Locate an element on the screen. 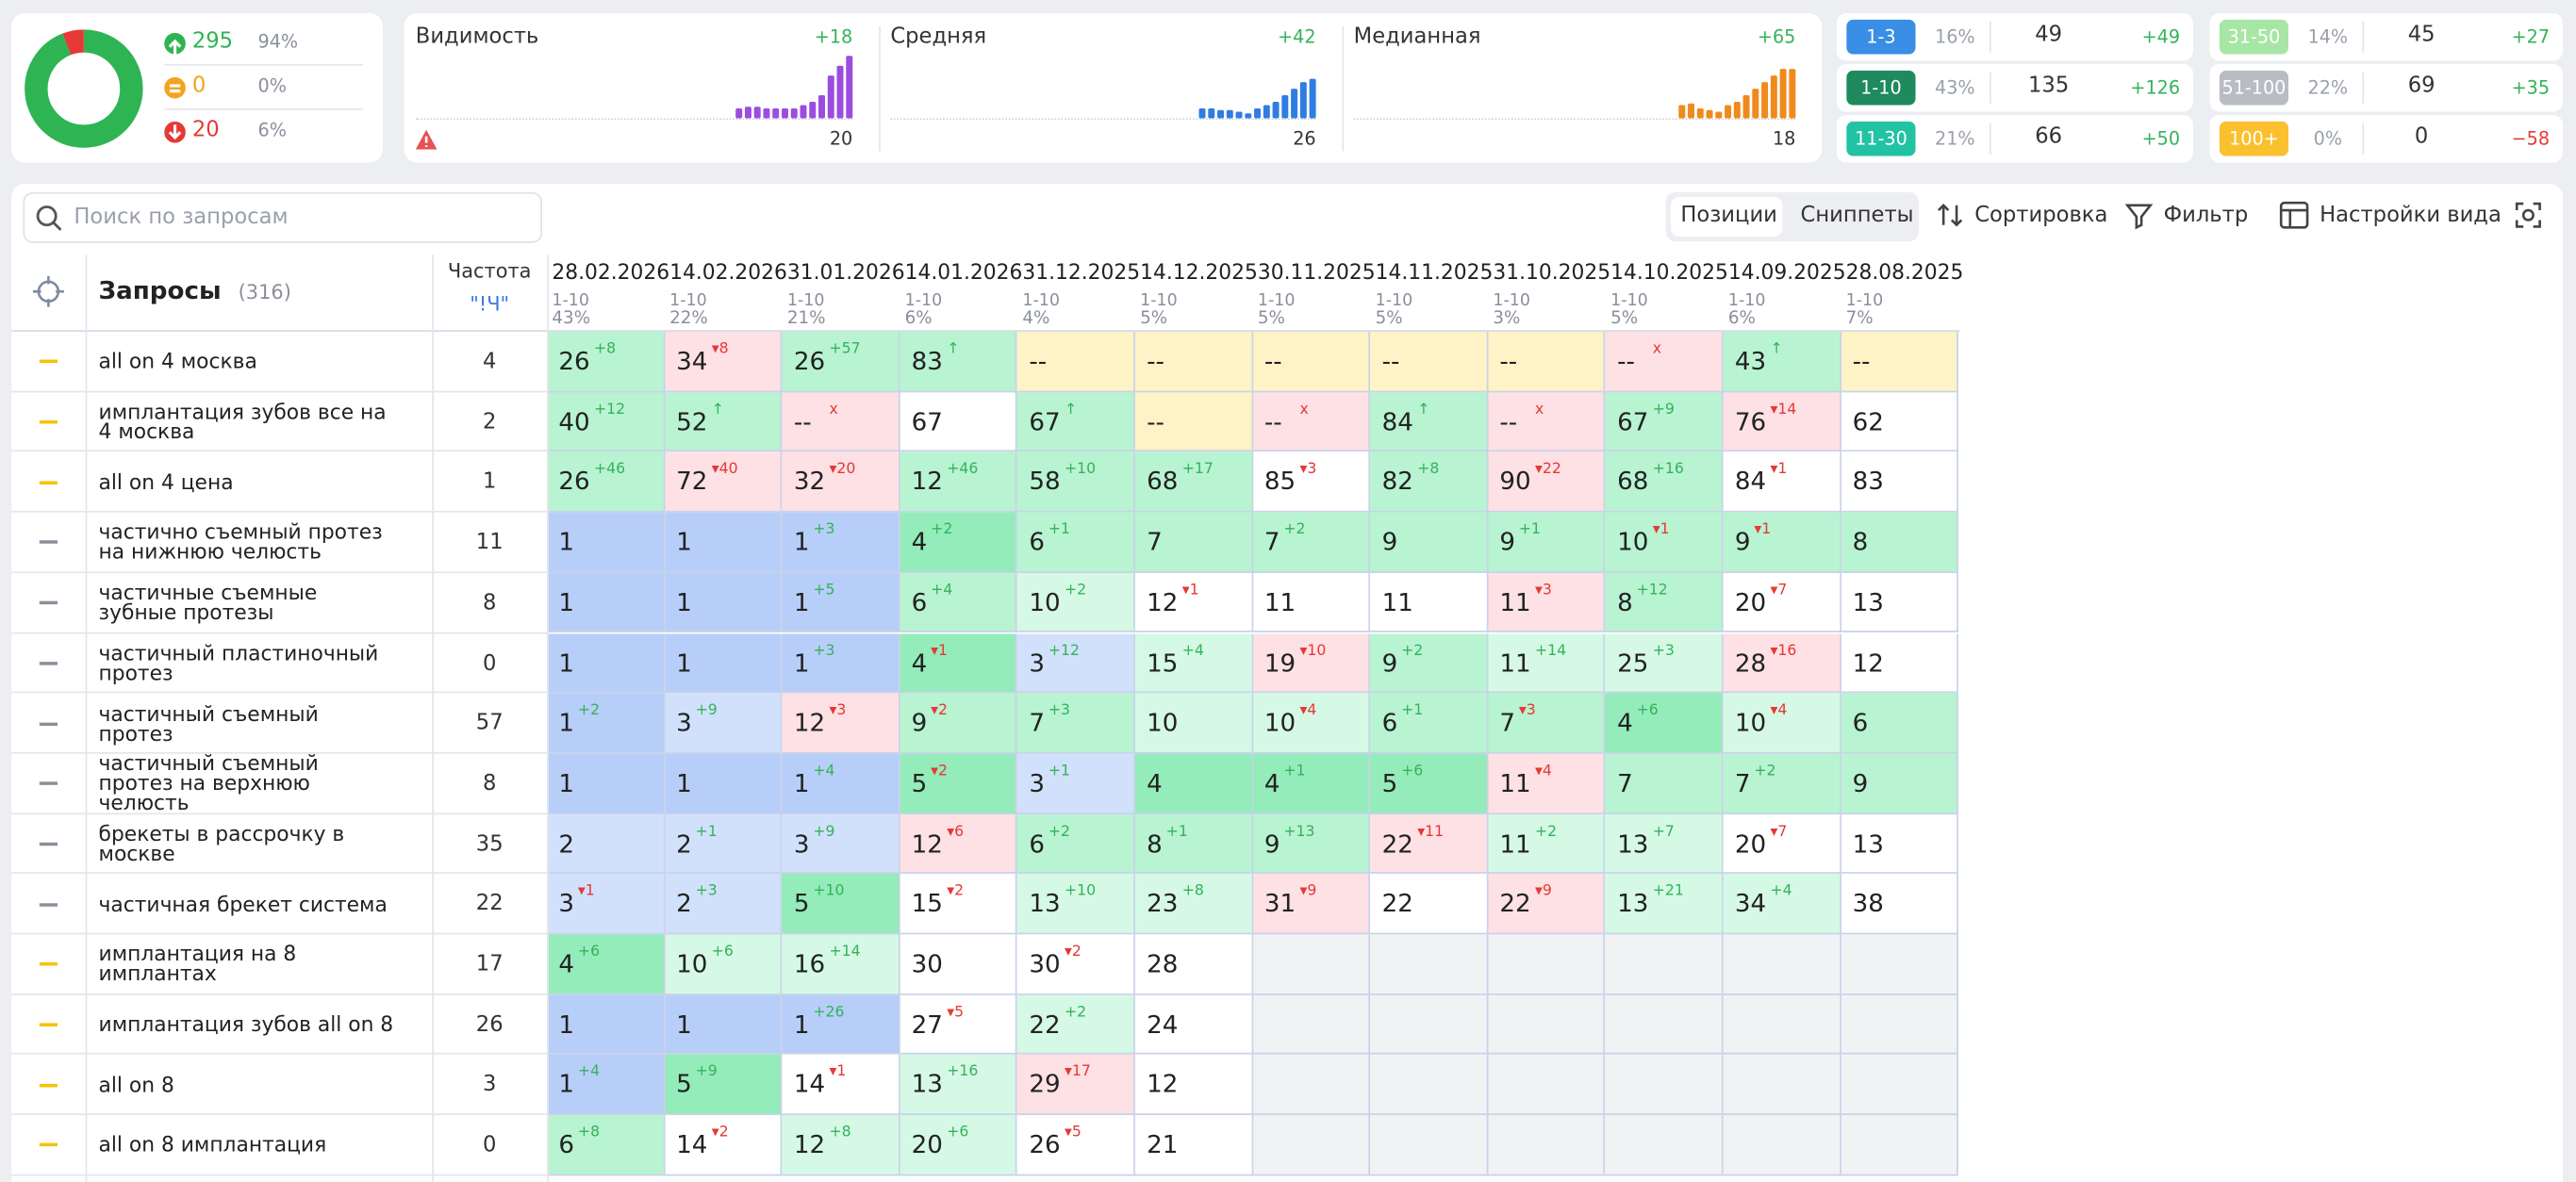  position-cell: 84 ↑ is located at coordinates (1429, 421).